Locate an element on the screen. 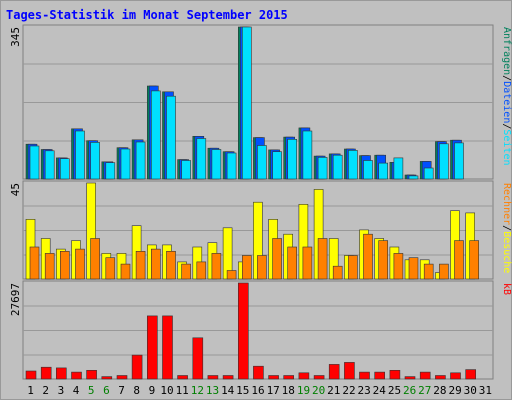 The height and width of the screenshot is (400, 512). x-tick-label: 2 is located at coordinates (45, 390).